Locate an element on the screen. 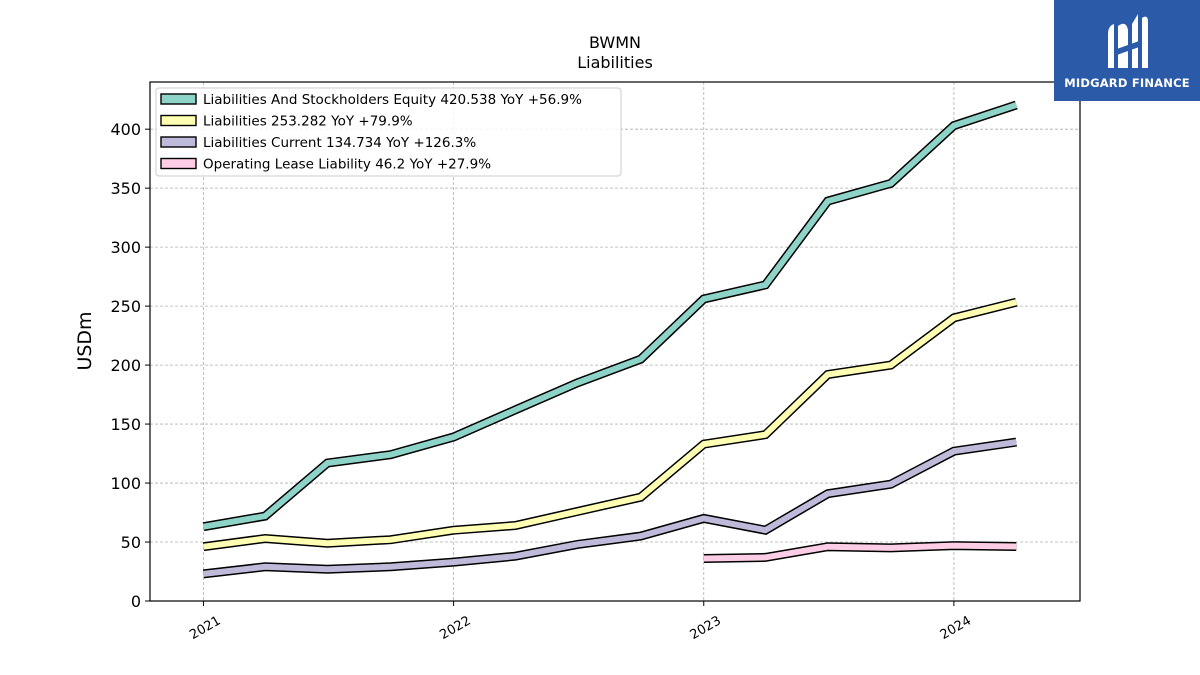 This screenshot has height=675, width=1200. y-tick-label: 0 is located at coordinates (136, 601).